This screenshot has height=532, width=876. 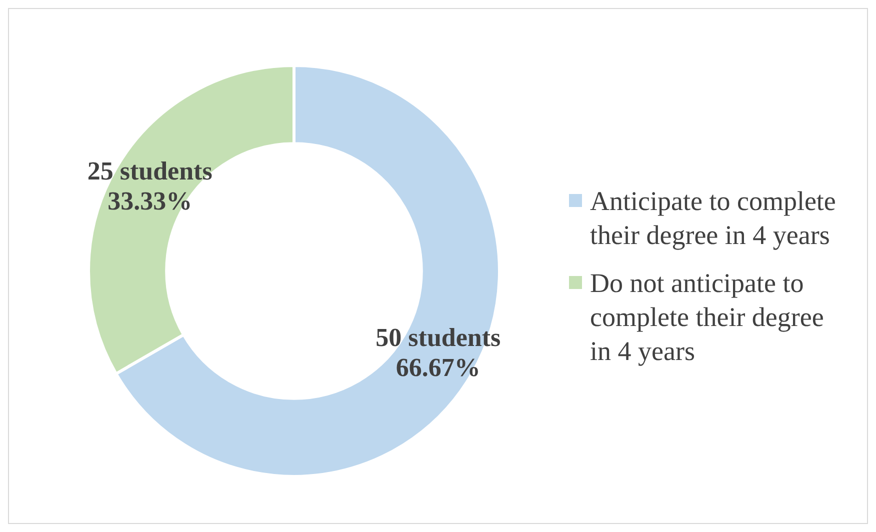 What do you see at coordinates (707, 317) in the screenshot?
I see `legend-label: Do not anticipate to complete their degree in 4 years` at bounding box center [707, 317].